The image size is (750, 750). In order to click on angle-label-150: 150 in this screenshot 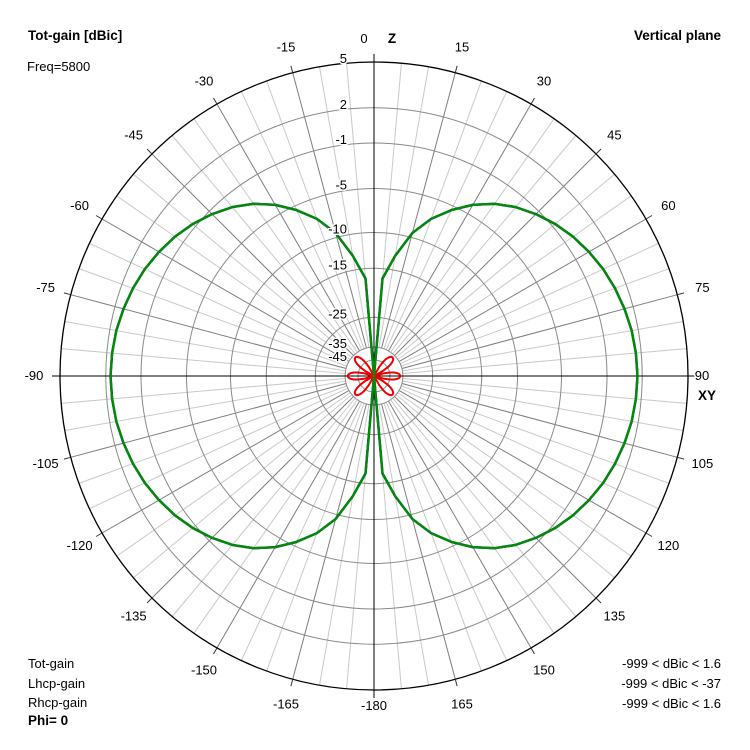, I will do `click(544, 669)`.